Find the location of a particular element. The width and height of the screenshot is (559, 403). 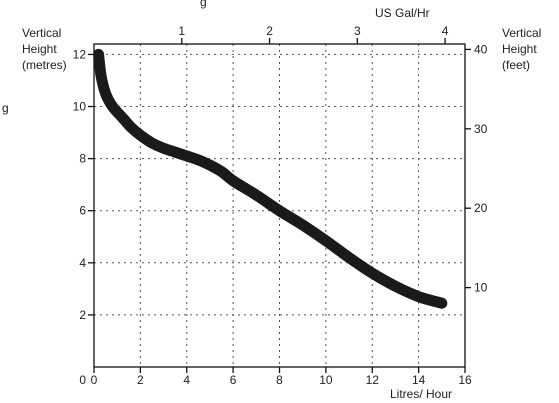

x-bottom-tick-label: 0 is located at coordinates (94, 380).